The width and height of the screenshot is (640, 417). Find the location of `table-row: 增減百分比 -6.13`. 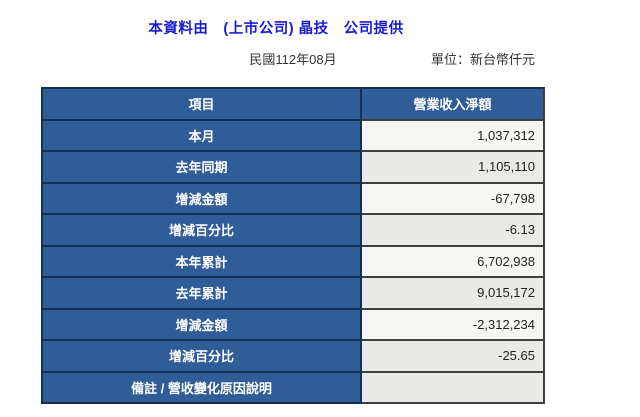

table-row: 增減百分比 -6.13 is located at coordinates (293, 231).